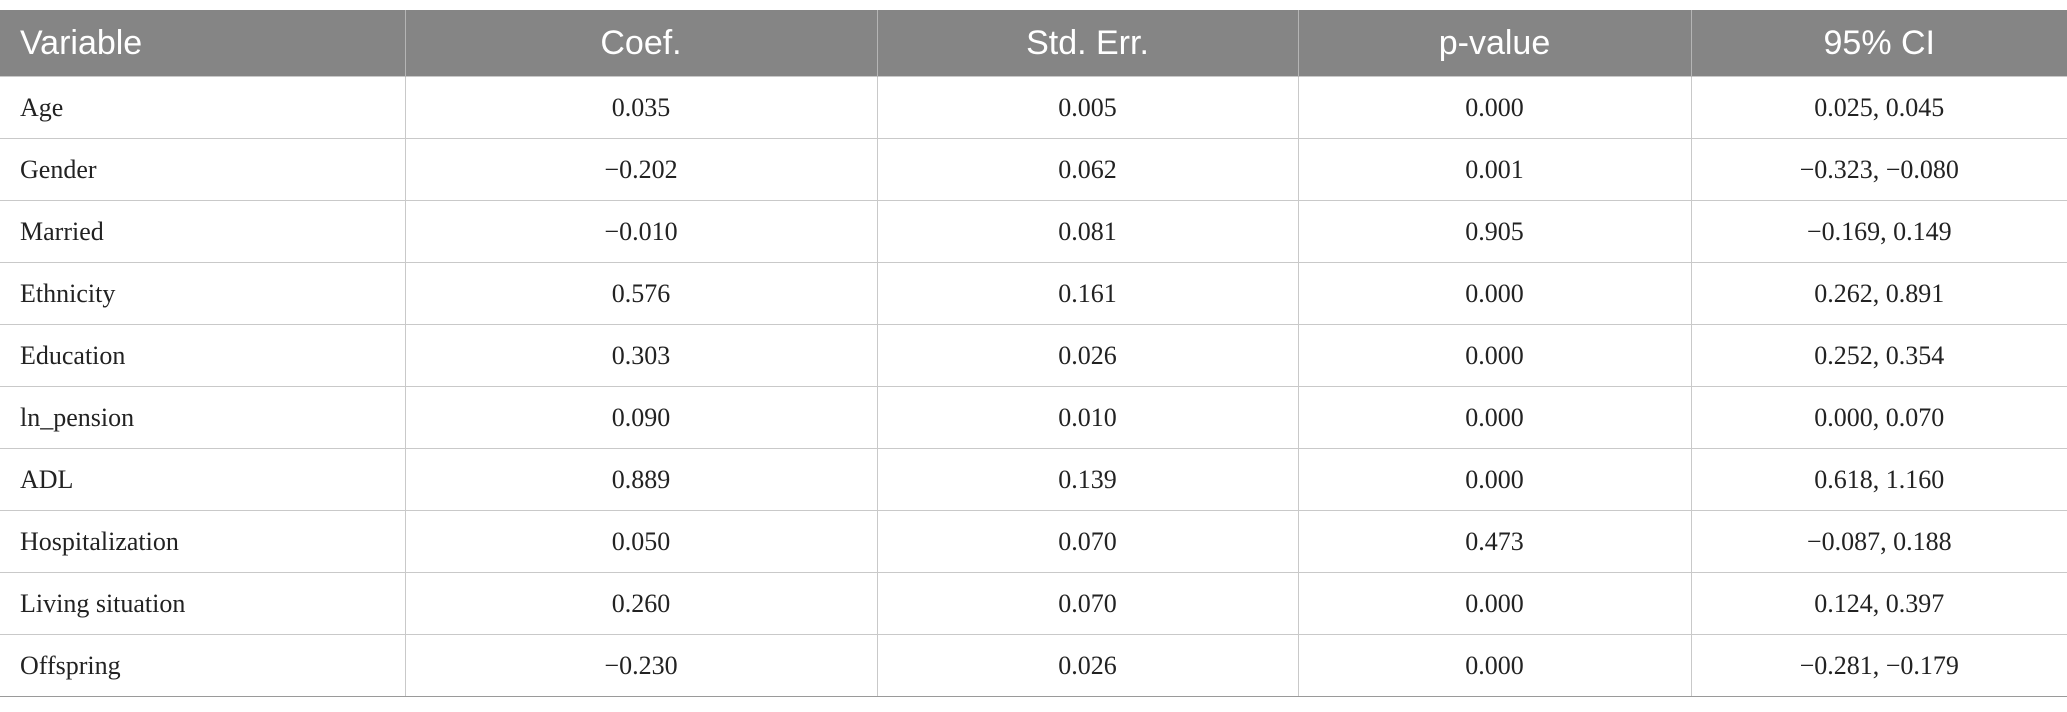  What do you see at coordinates (641, 479) in the screenshot?
I see `value-cell: 0.889` at bounding box center [641, 479].